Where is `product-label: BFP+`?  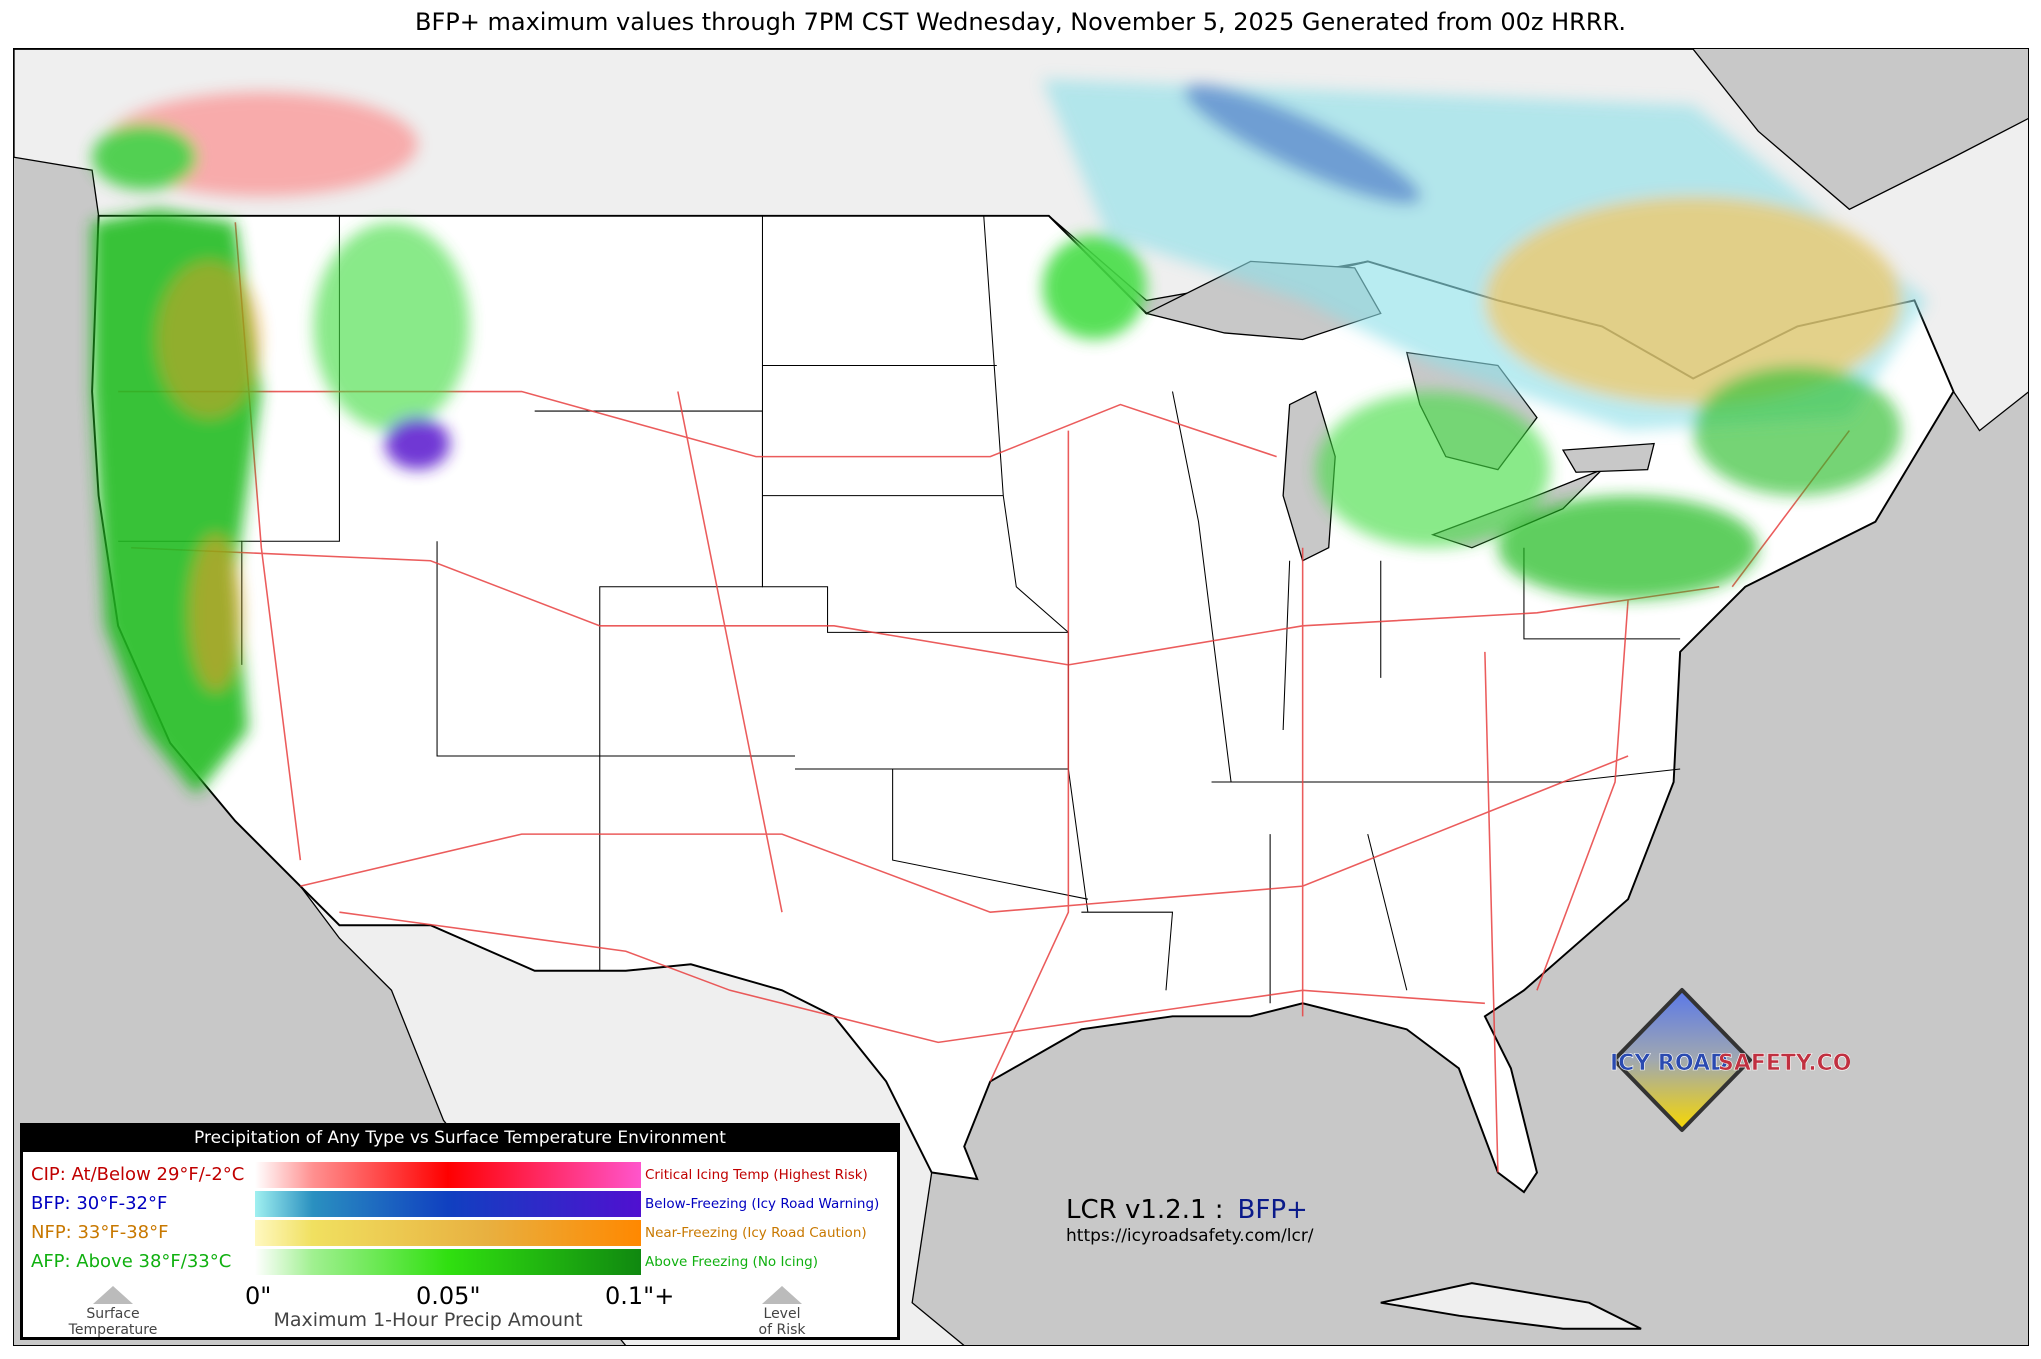 product-label: BFP+ is located at coordinates (1272, 1210).